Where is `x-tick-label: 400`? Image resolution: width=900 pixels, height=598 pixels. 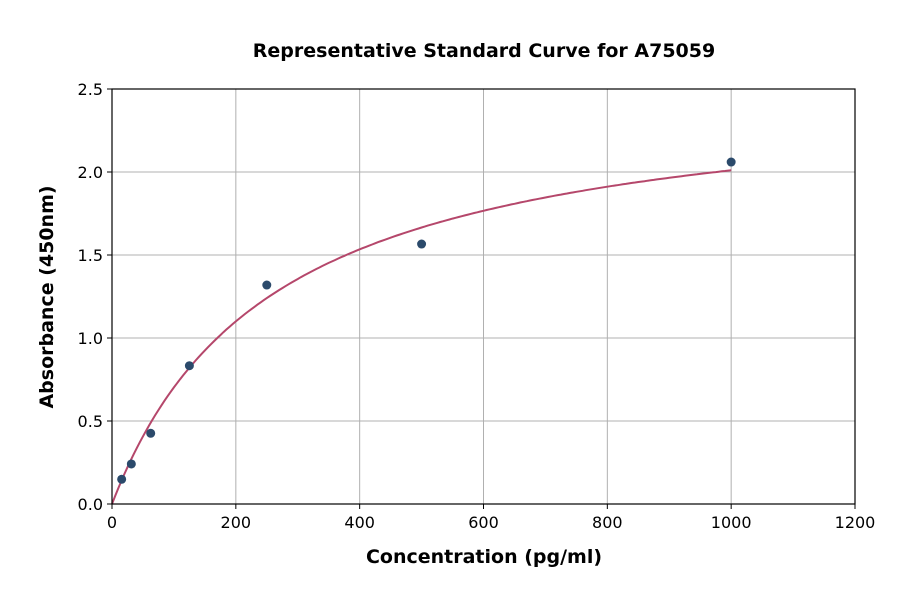
x-tick-label: 400 is located at coordinates (359, 522).